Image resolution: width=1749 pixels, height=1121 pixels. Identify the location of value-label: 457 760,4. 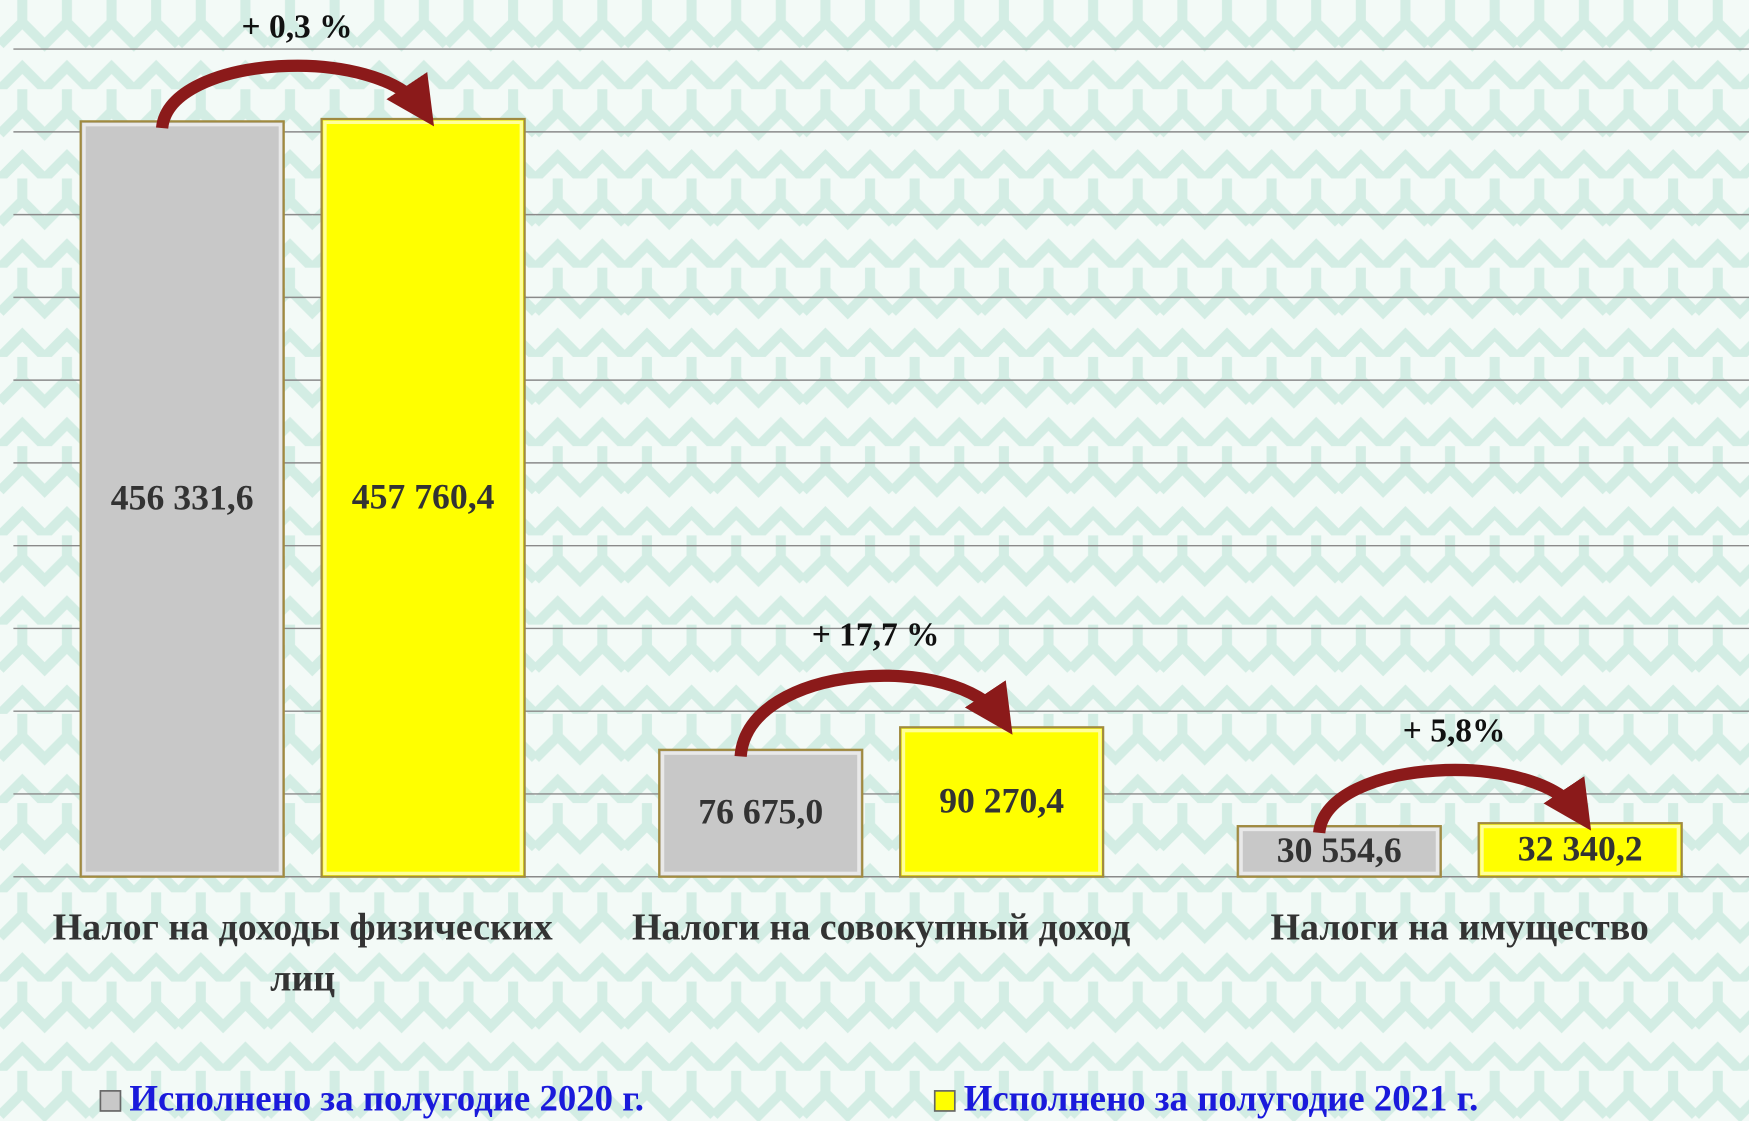
(423, 496).